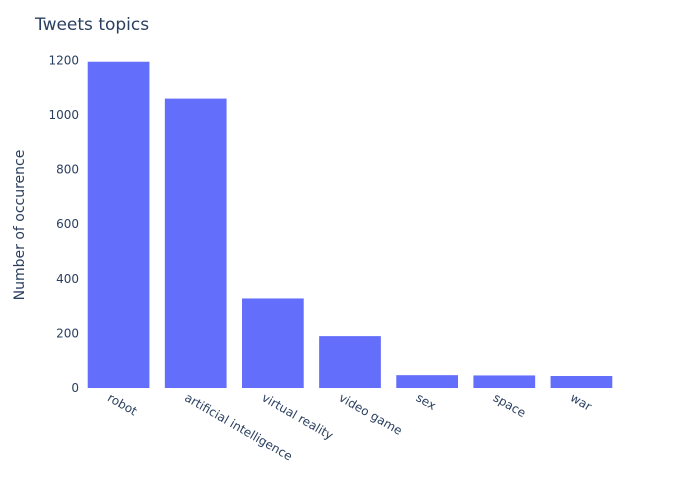 Image resolution: width=700 pixels, height=500 pixels. Describe the element at coordinates (122, 404) in the screenshot. I see `x-tick-label: robot` at that location.